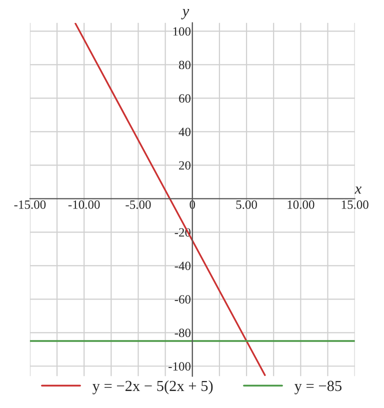  What do you see at coordinates (185, 14) in the screenshot?
I see `y-axis-title: y` at bounding box center [185, 14].